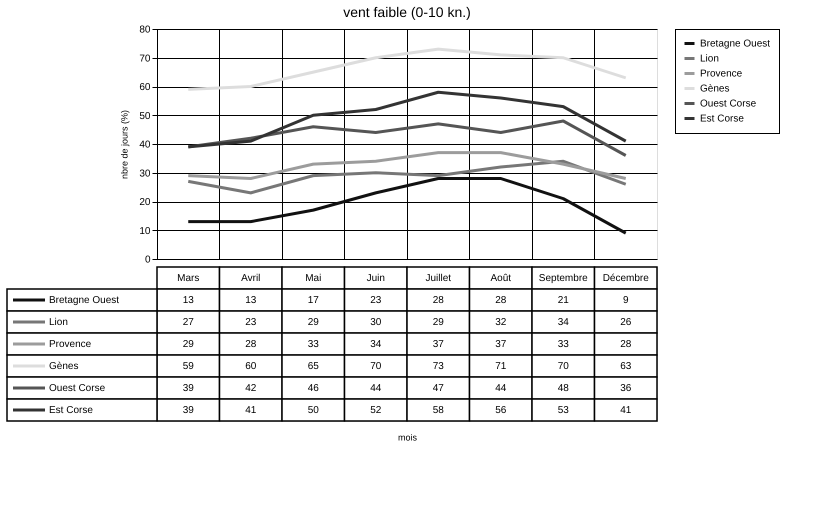 This screenshot has width=837, height=515. Describe the element at coordinates (145, 231) in the screenshot. I see `y-tick-label: 10` at that location.